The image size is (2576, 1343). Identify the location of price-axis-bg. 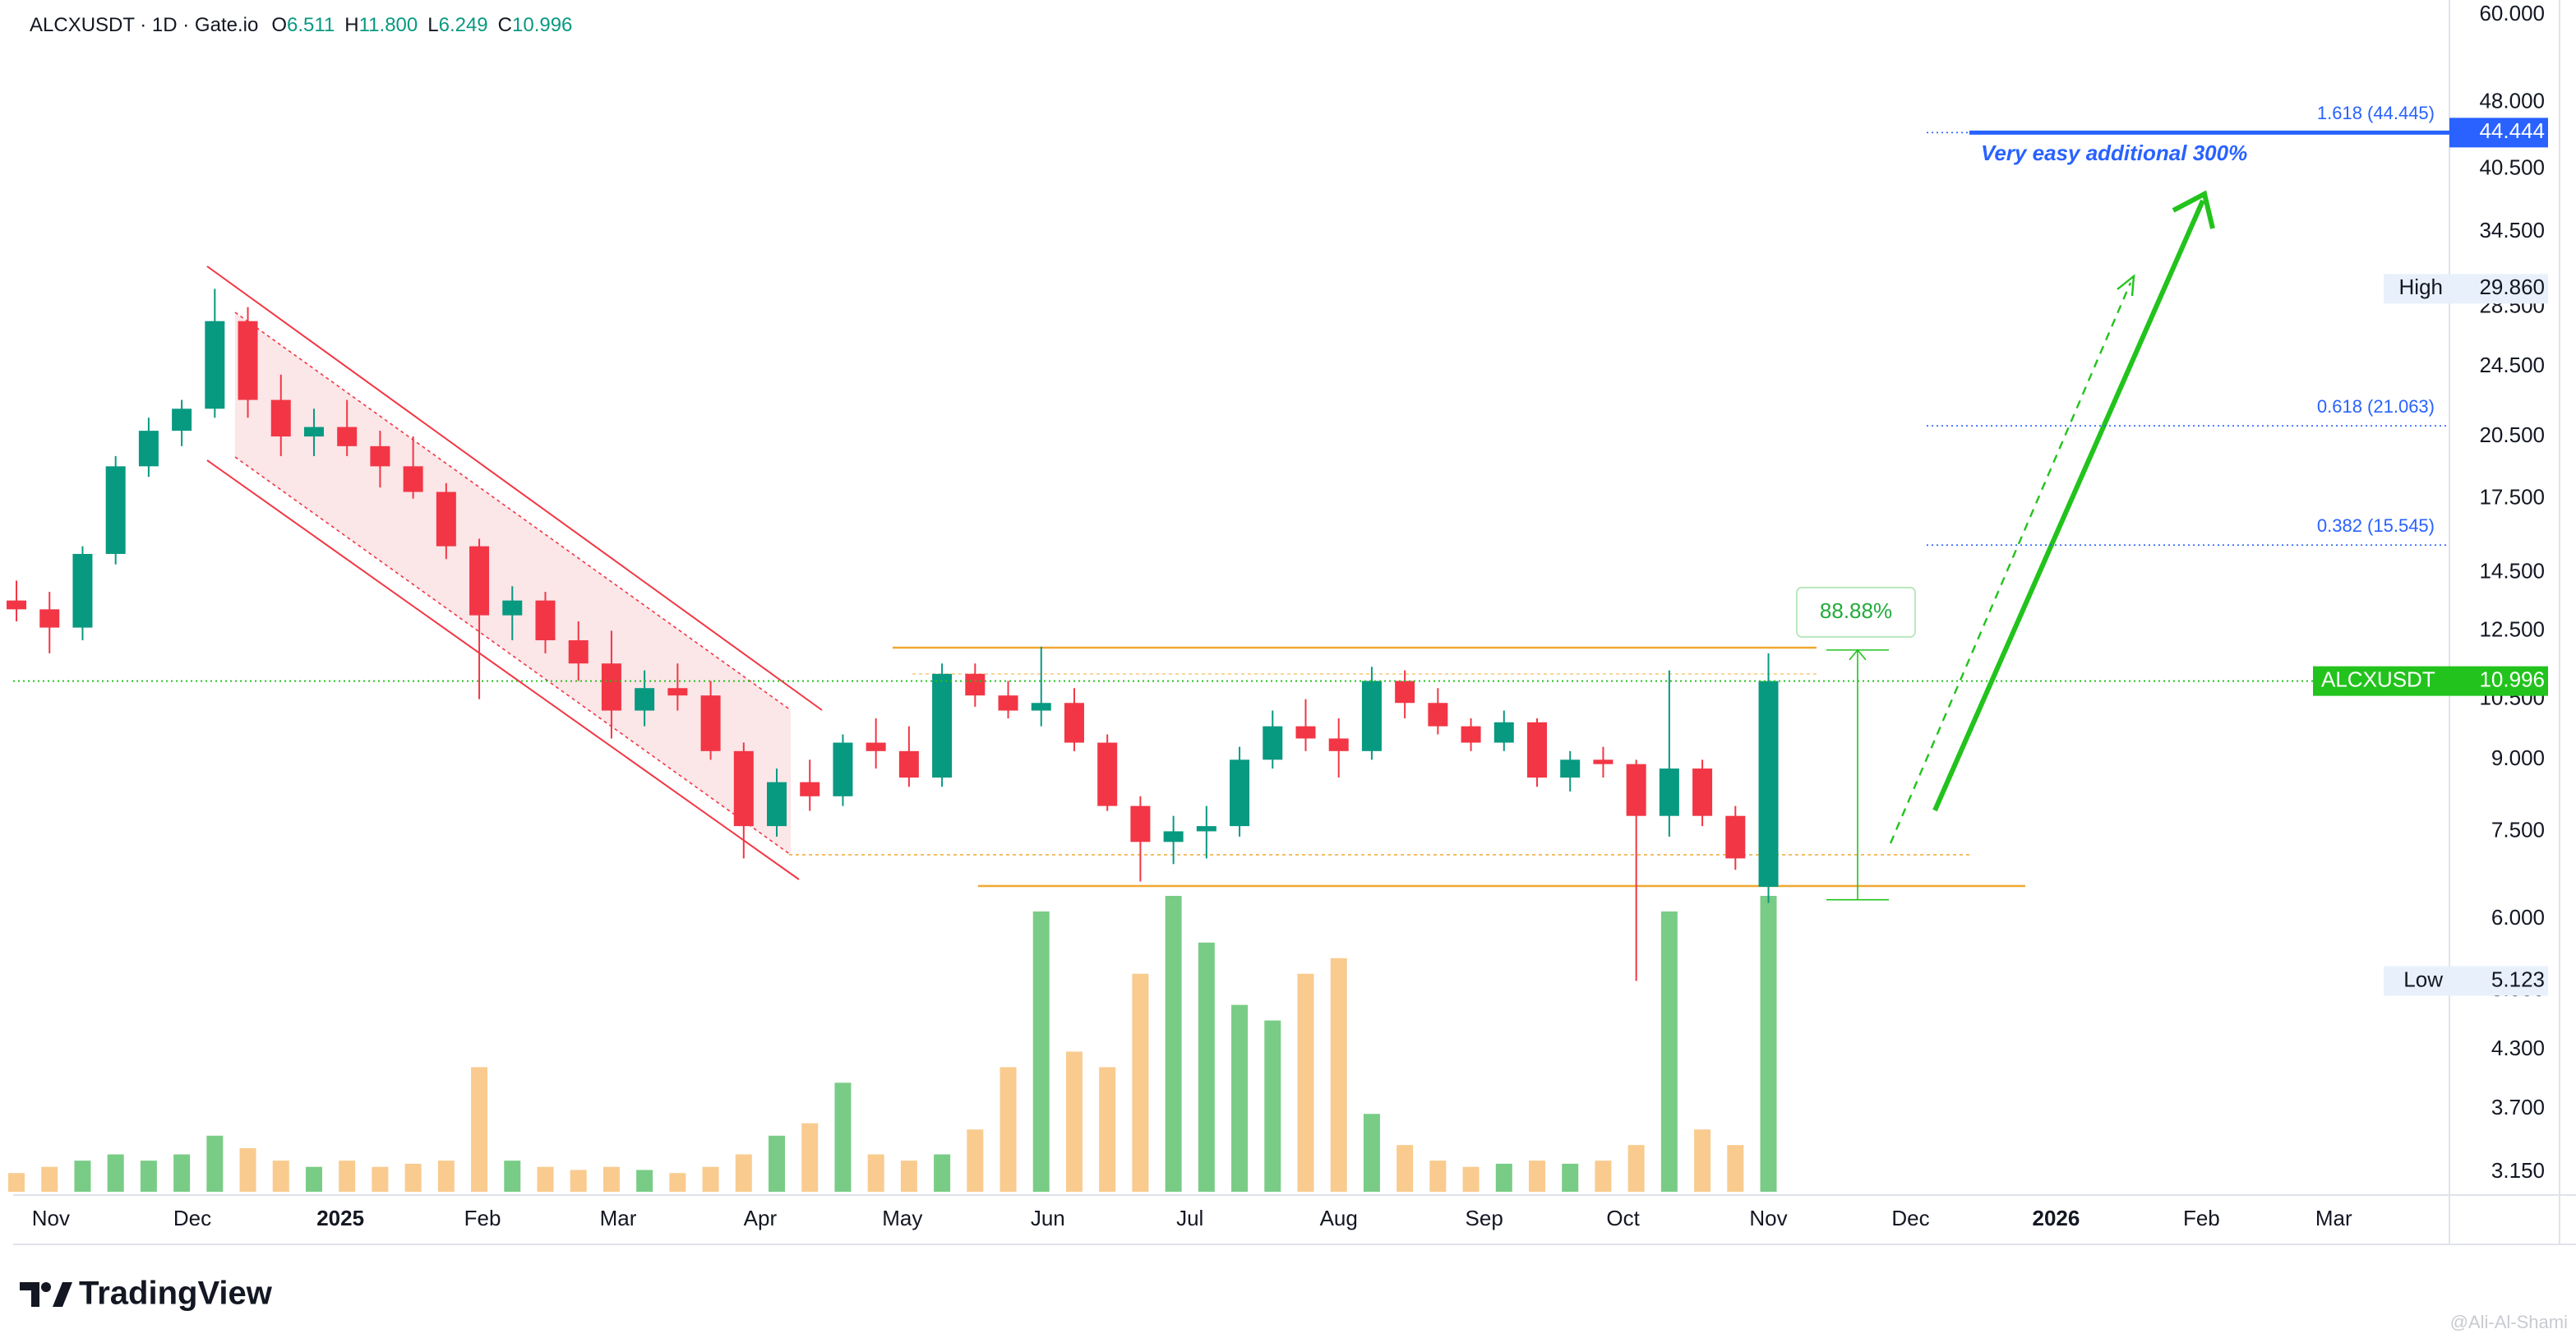
(2512, 622).